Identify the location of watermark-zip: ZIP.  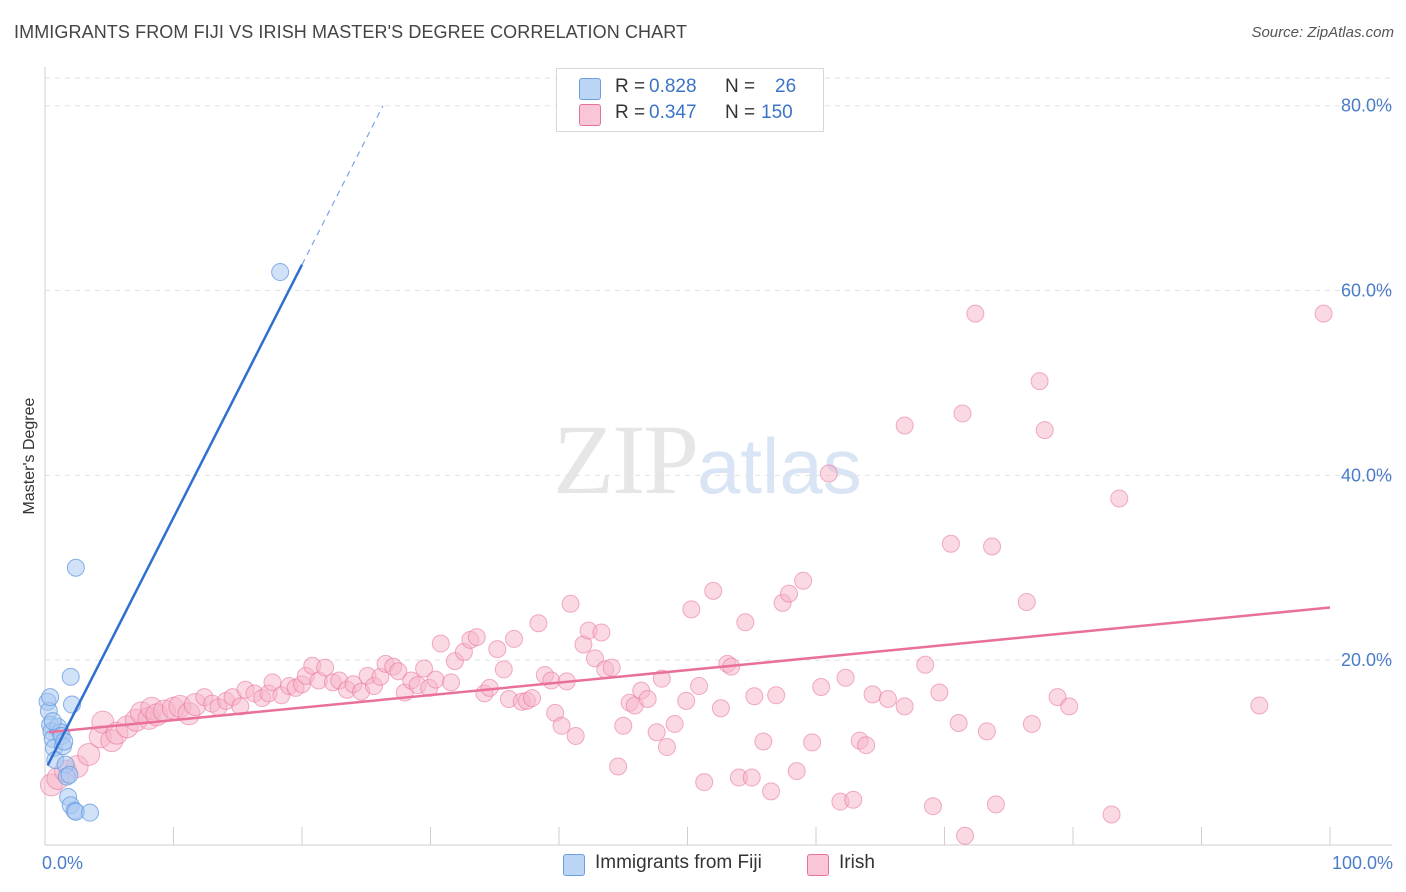
(626, 459).